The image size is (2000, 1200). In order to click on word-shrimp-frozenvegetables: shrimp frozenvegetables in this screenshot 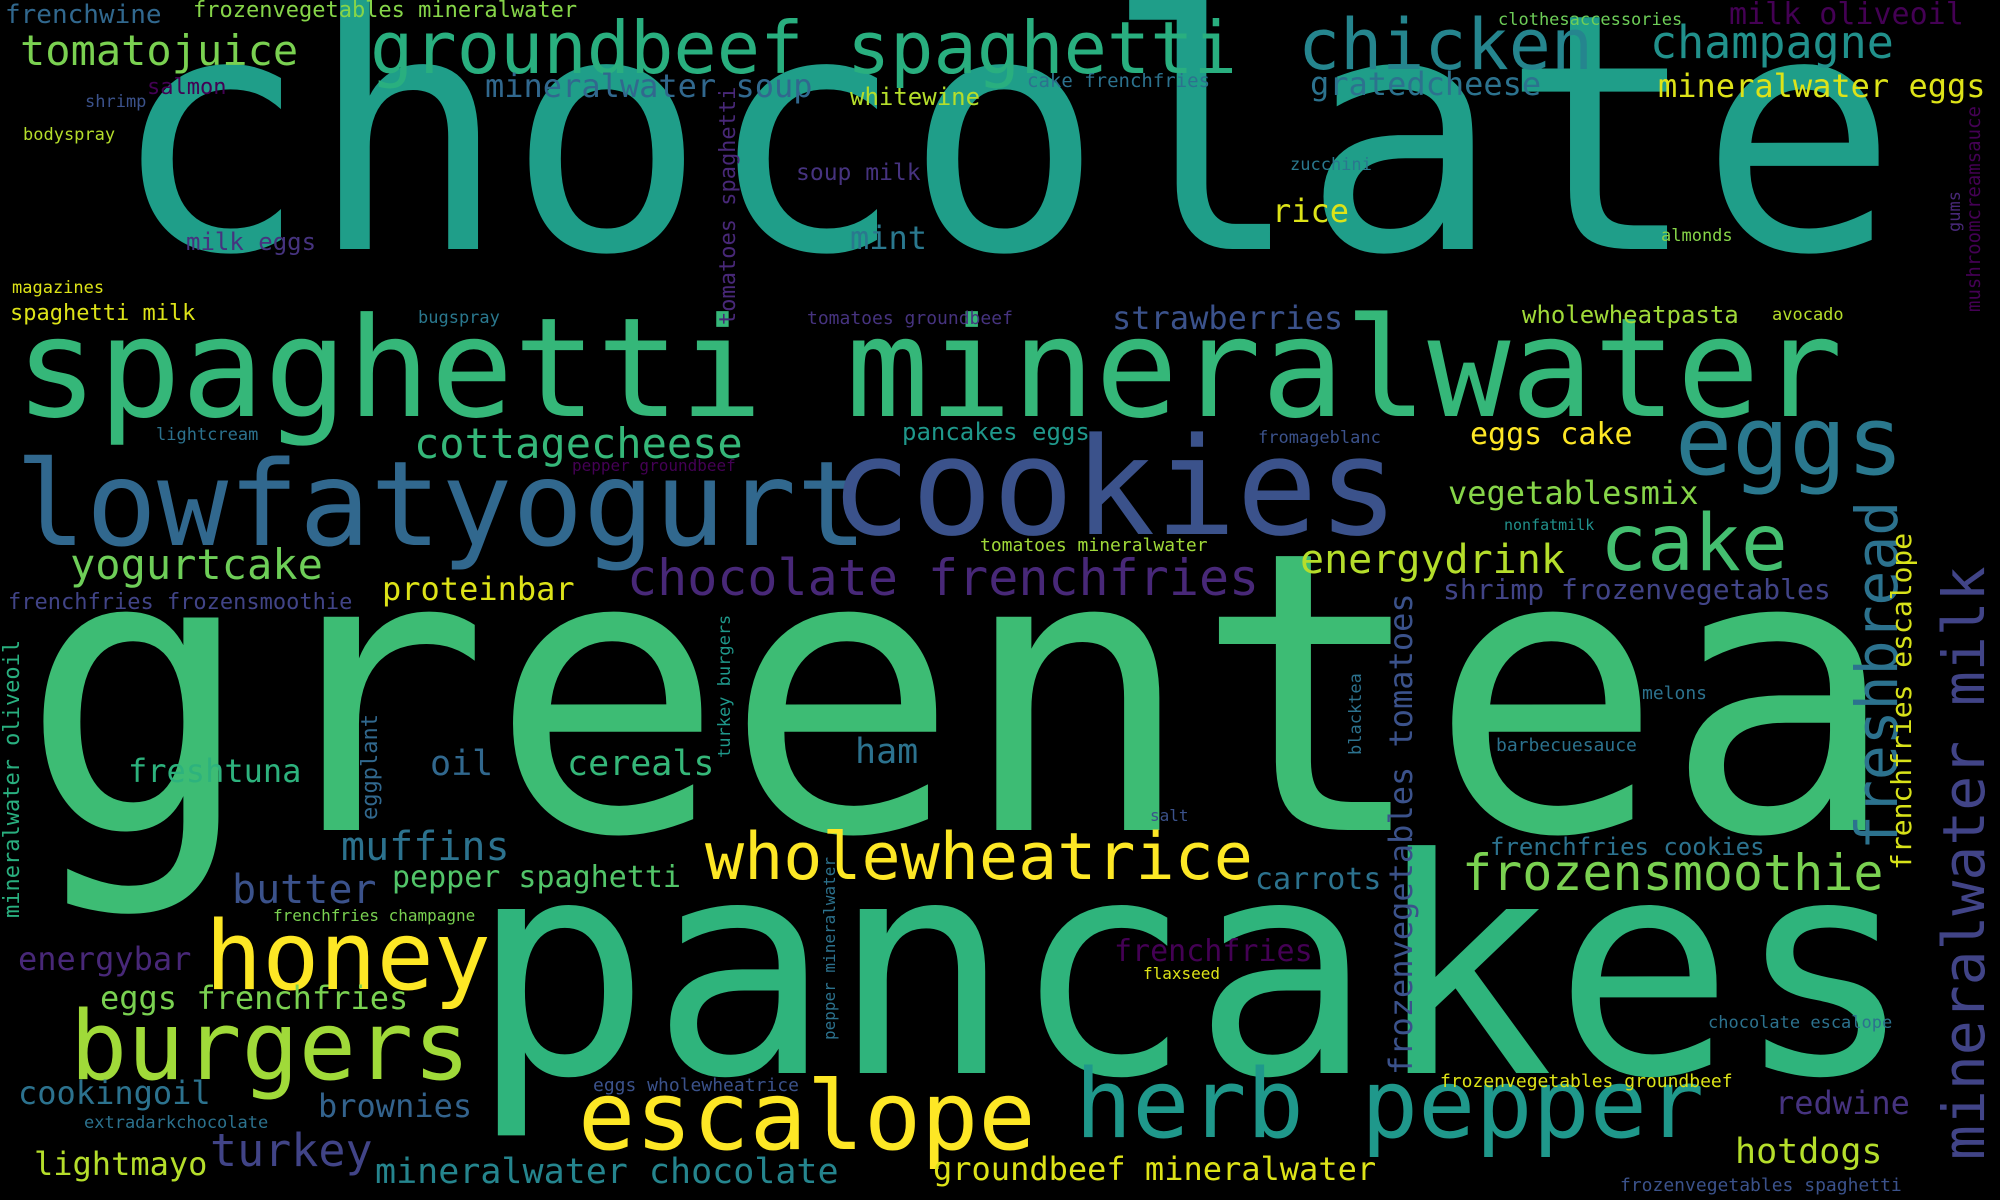, I will do `click(1637, 589)`.